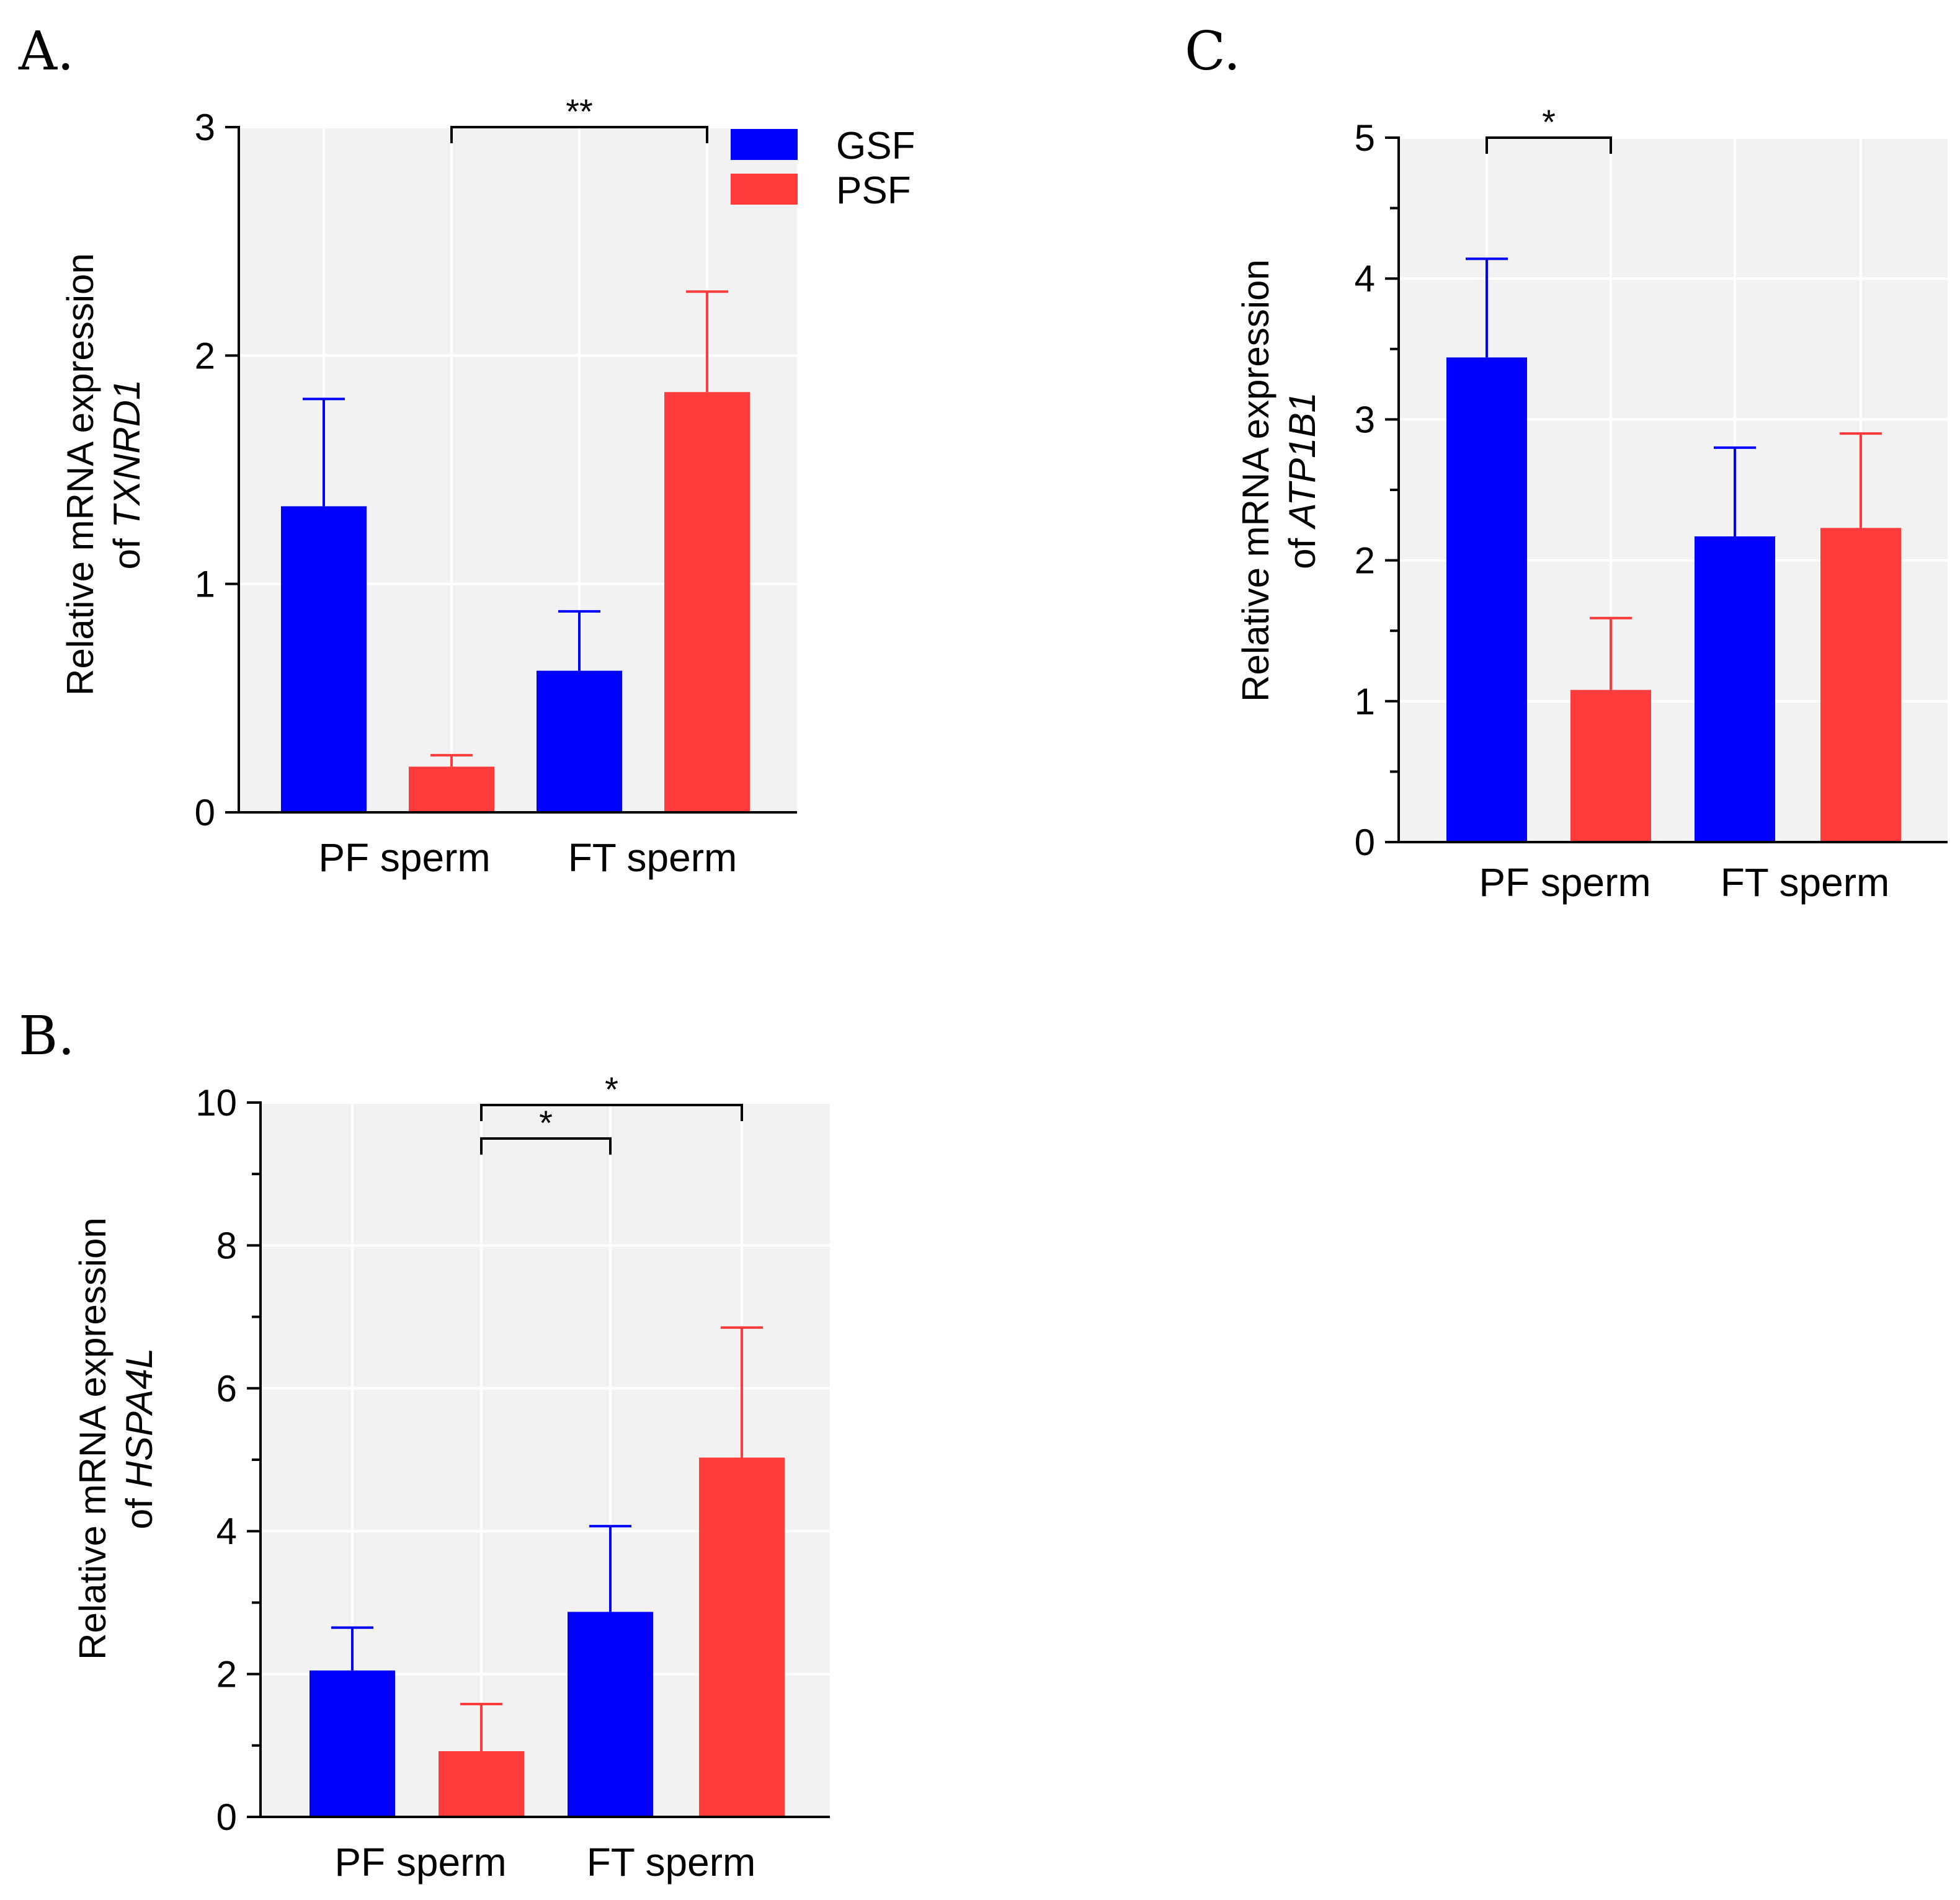 The image size is (1960, 1900). What do you see at coordinates (205, 813) in the screenshot?
I see `panel-a-y-tick-label: 0` at bounding box center [205, 813].